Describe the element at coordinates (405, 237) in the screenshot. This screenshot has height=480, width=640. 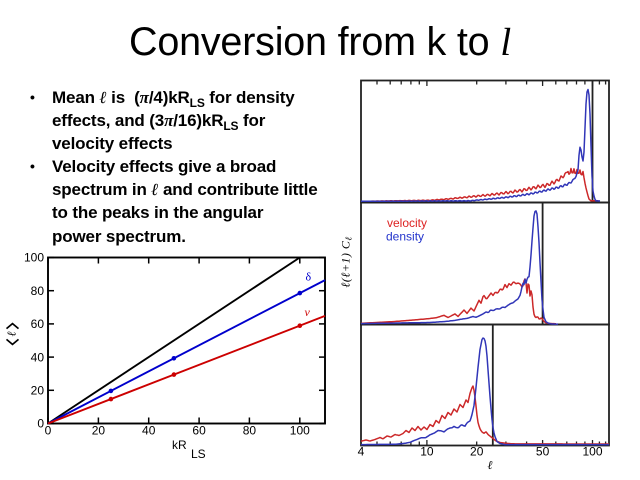
I see `svg-text: density` at that location.